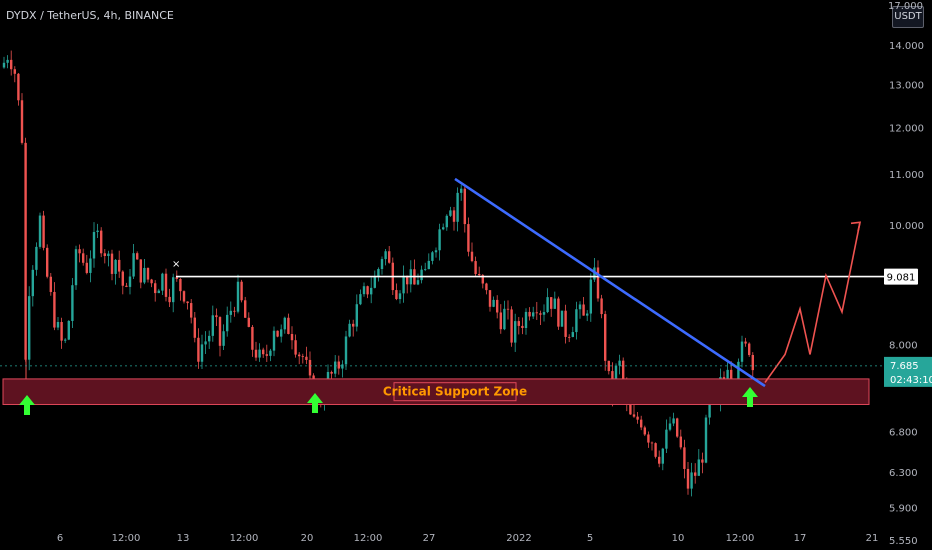 The height and width of the screenshot is (550, 932). Describe the element at coordinates (905, 6) in the screenshot. I see `price-axis-top-tick: 17.000` at that location.